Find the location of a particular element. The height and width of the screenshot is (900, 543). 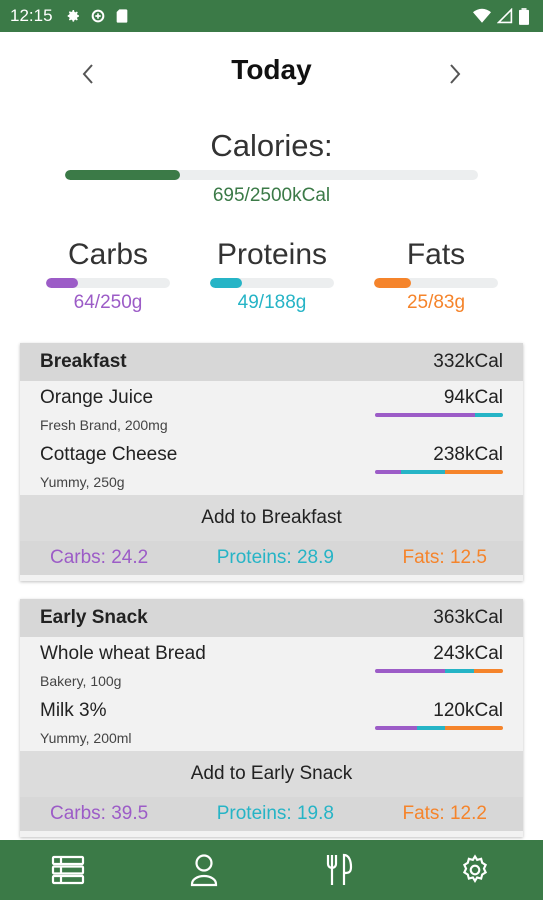

macro-carbs-fill is located at coordinates (62, 283).